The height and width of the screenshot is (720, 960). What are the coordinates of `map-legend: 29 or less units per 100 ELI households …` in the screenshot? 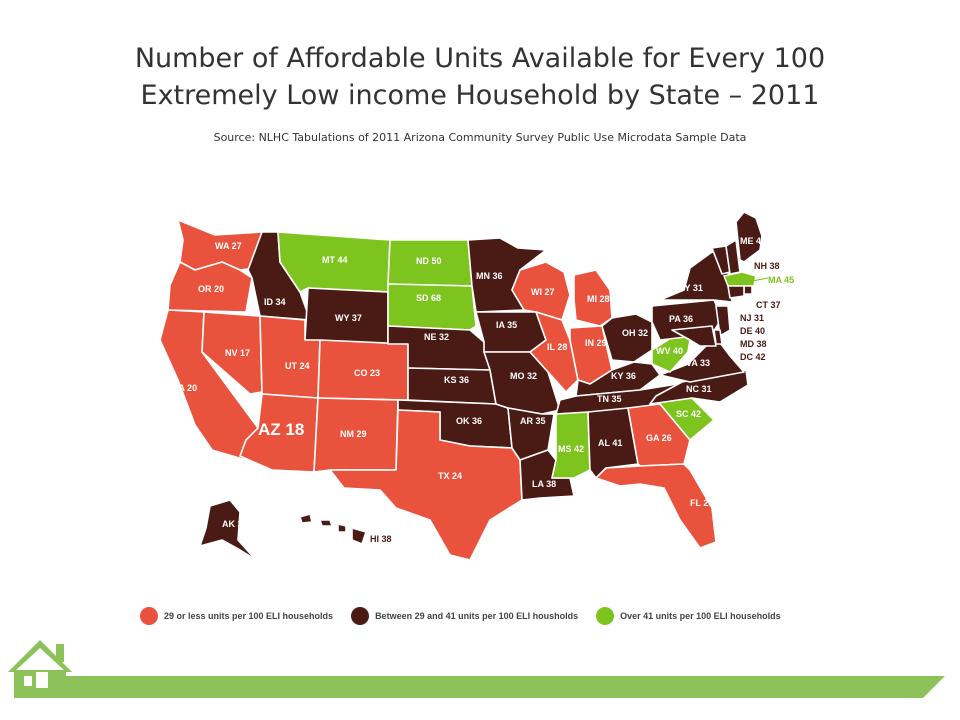 It's located at (469, 616).